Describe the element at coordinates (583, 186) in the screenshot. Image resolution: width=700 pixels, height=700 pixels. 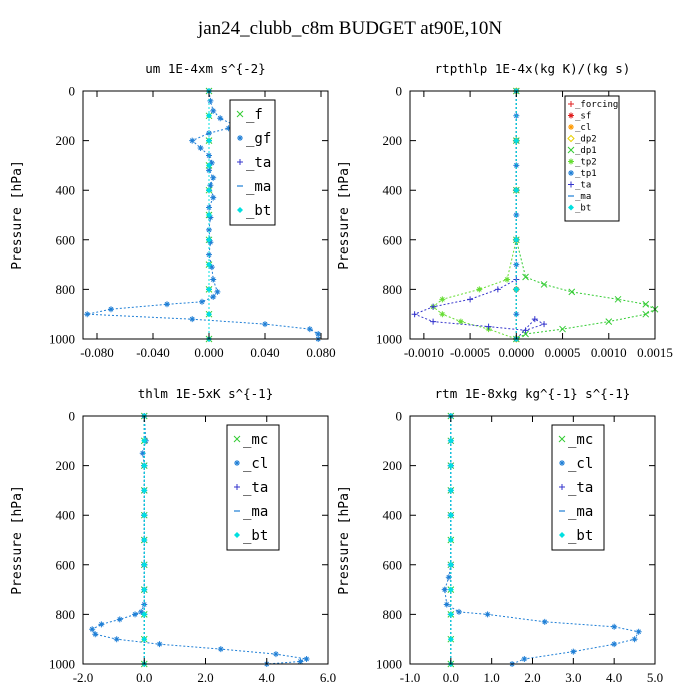
I see `legend-entry: _ta` at that location.